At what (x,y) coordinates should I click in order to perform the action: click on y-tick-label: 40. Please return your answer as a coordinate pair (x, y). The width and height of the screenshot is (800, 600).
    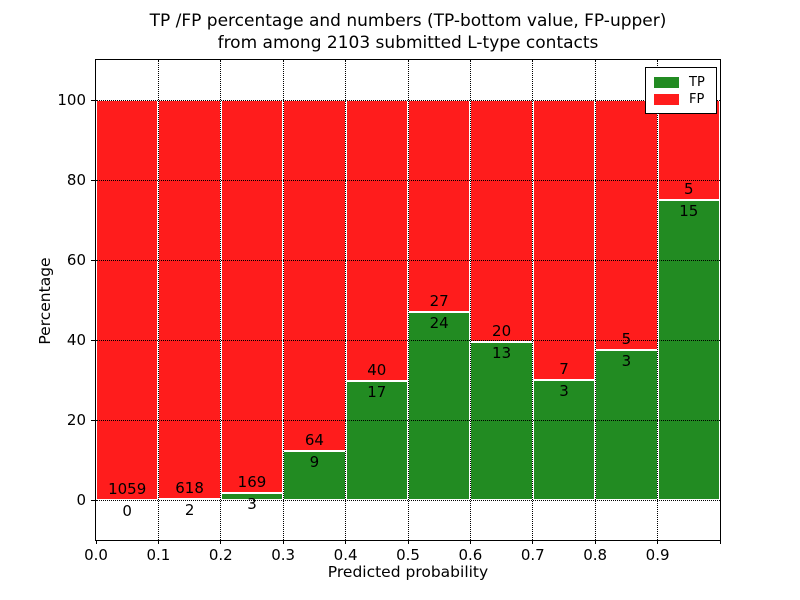
    Looking at the image, I should click on (76, 340).